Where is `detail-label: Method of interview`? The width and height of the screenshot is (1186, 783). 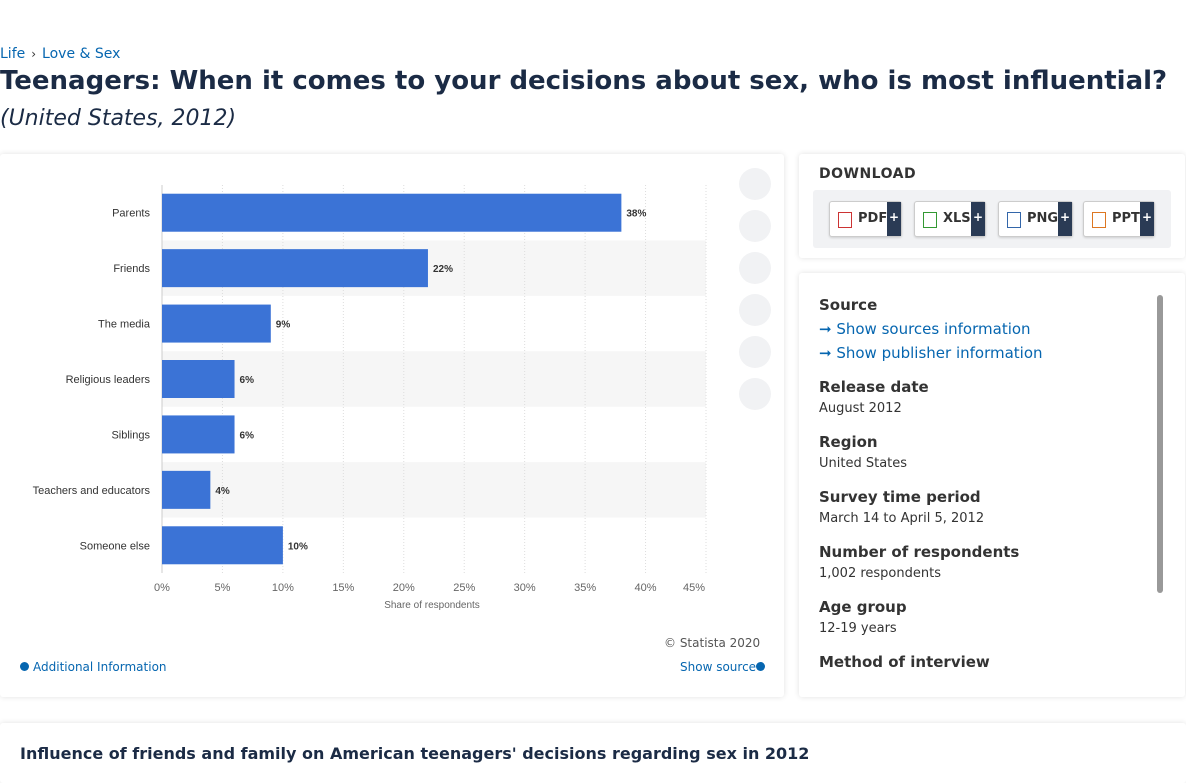 detail-label: Method of interview is located at coordinates (904, 662).